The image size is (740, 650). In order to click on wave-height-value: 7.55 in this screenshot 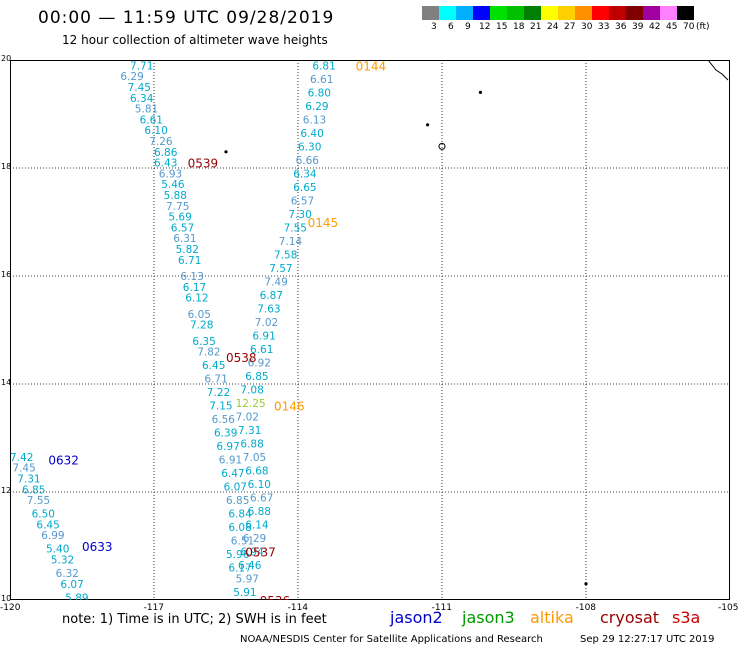, I will do `click(38, 501)`.